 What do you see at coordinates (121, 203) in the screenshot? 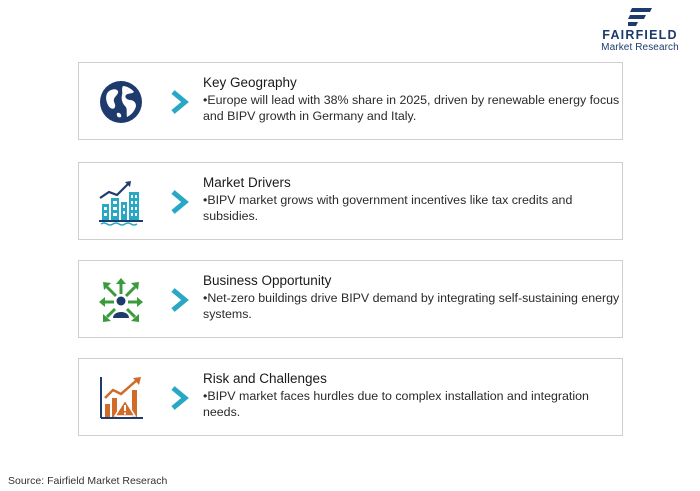
I see `city-growth-icon` at bounding box center [121, 203].